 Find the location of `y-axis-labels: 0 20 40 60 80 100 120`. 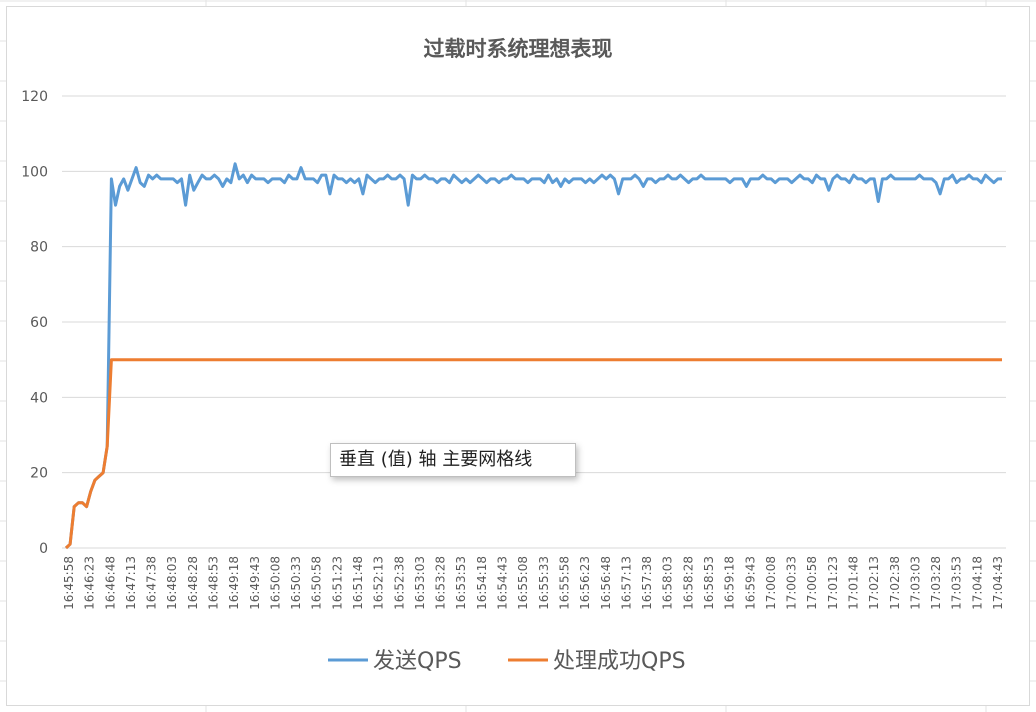

y-axis-labels: 0 20 40 60 80 100 120 is located at coordinates (34, 323).